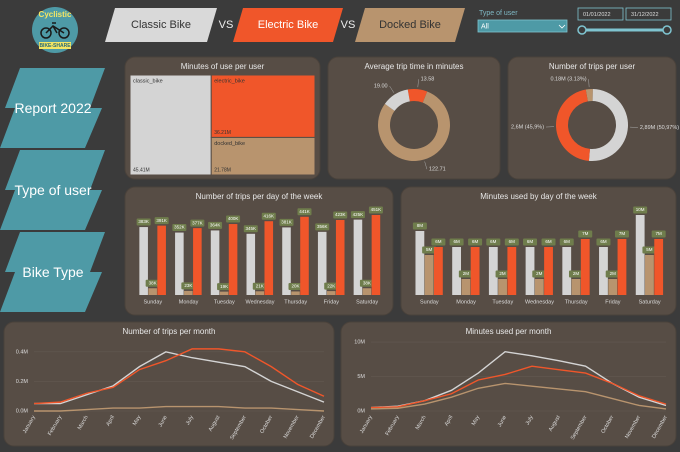  I want to click on chart-title: Number of trips per day of the week, so click(260, 196).